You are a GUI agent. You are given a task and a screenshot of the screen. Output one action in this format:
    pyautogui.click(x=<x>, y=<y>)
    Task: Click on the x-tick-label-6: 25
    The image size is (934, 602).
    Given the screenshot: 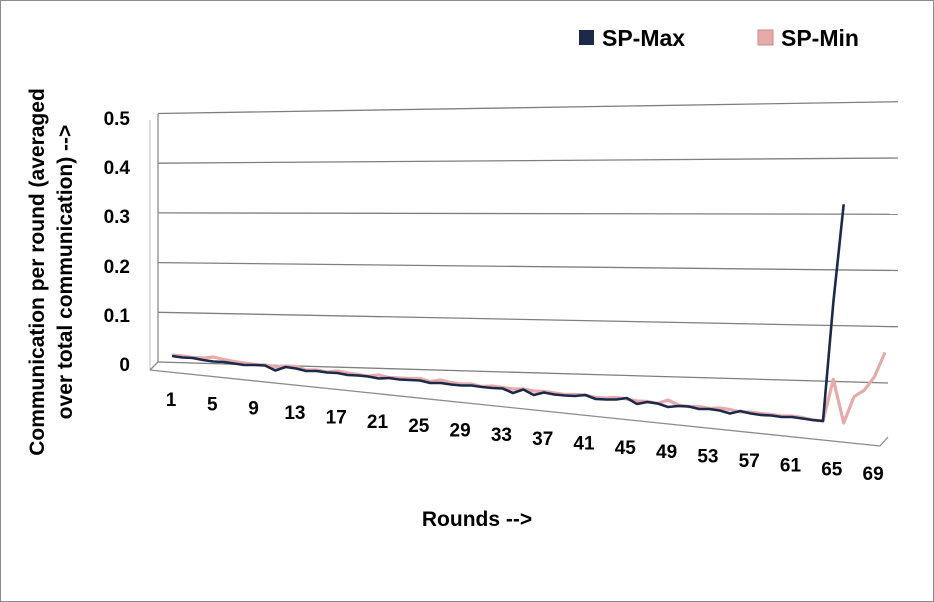 What is the action you would take?
    pyautogui.click(x=419, y=426)
    